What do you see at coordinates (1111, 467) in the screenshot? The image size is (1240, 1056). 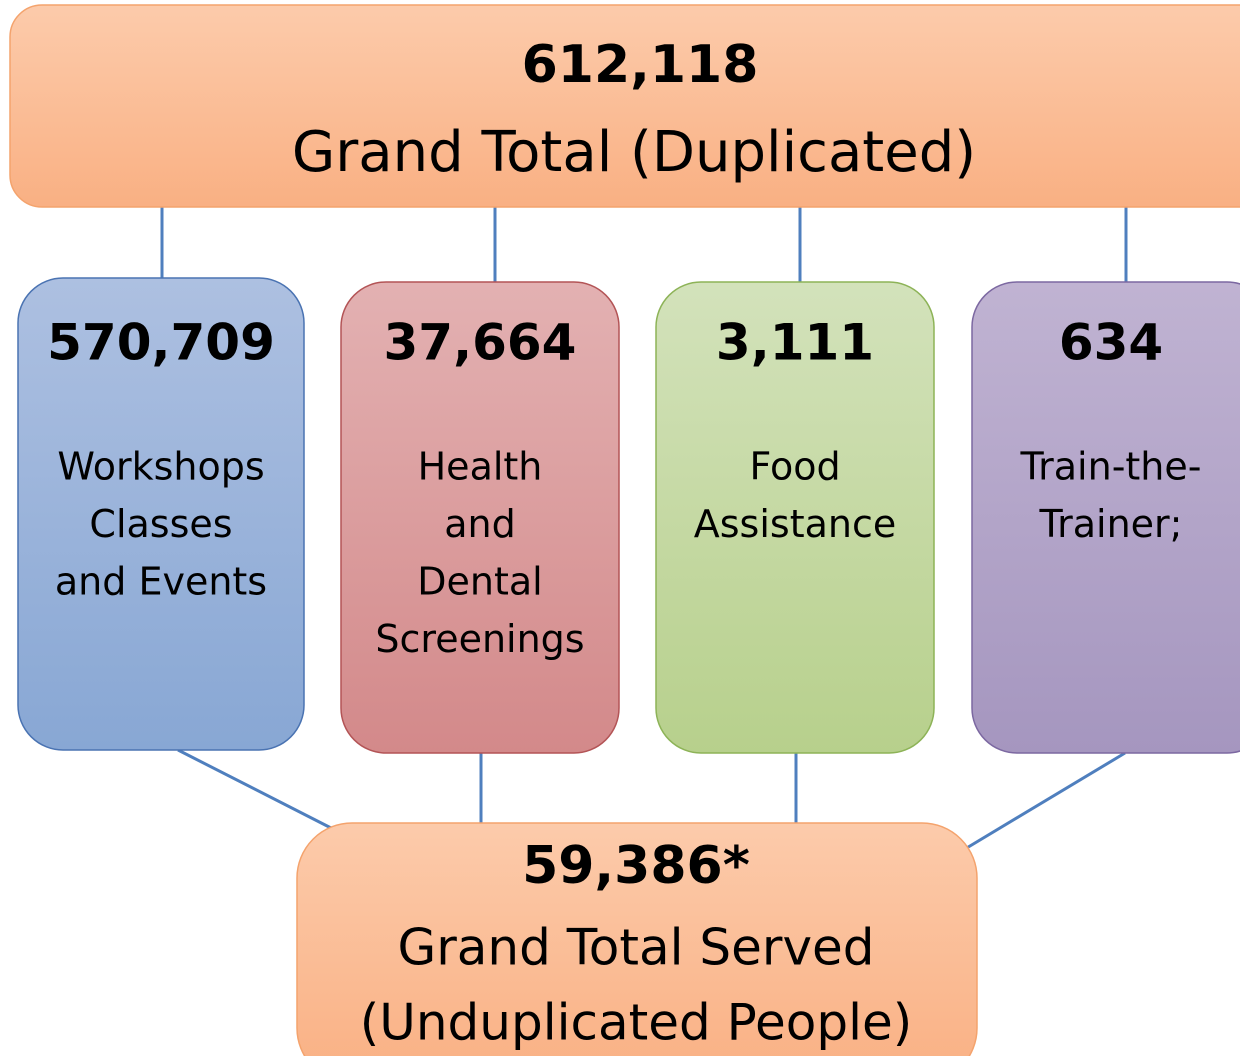 I see `category-label: Train-the-` at bounding box center [1111, 467].